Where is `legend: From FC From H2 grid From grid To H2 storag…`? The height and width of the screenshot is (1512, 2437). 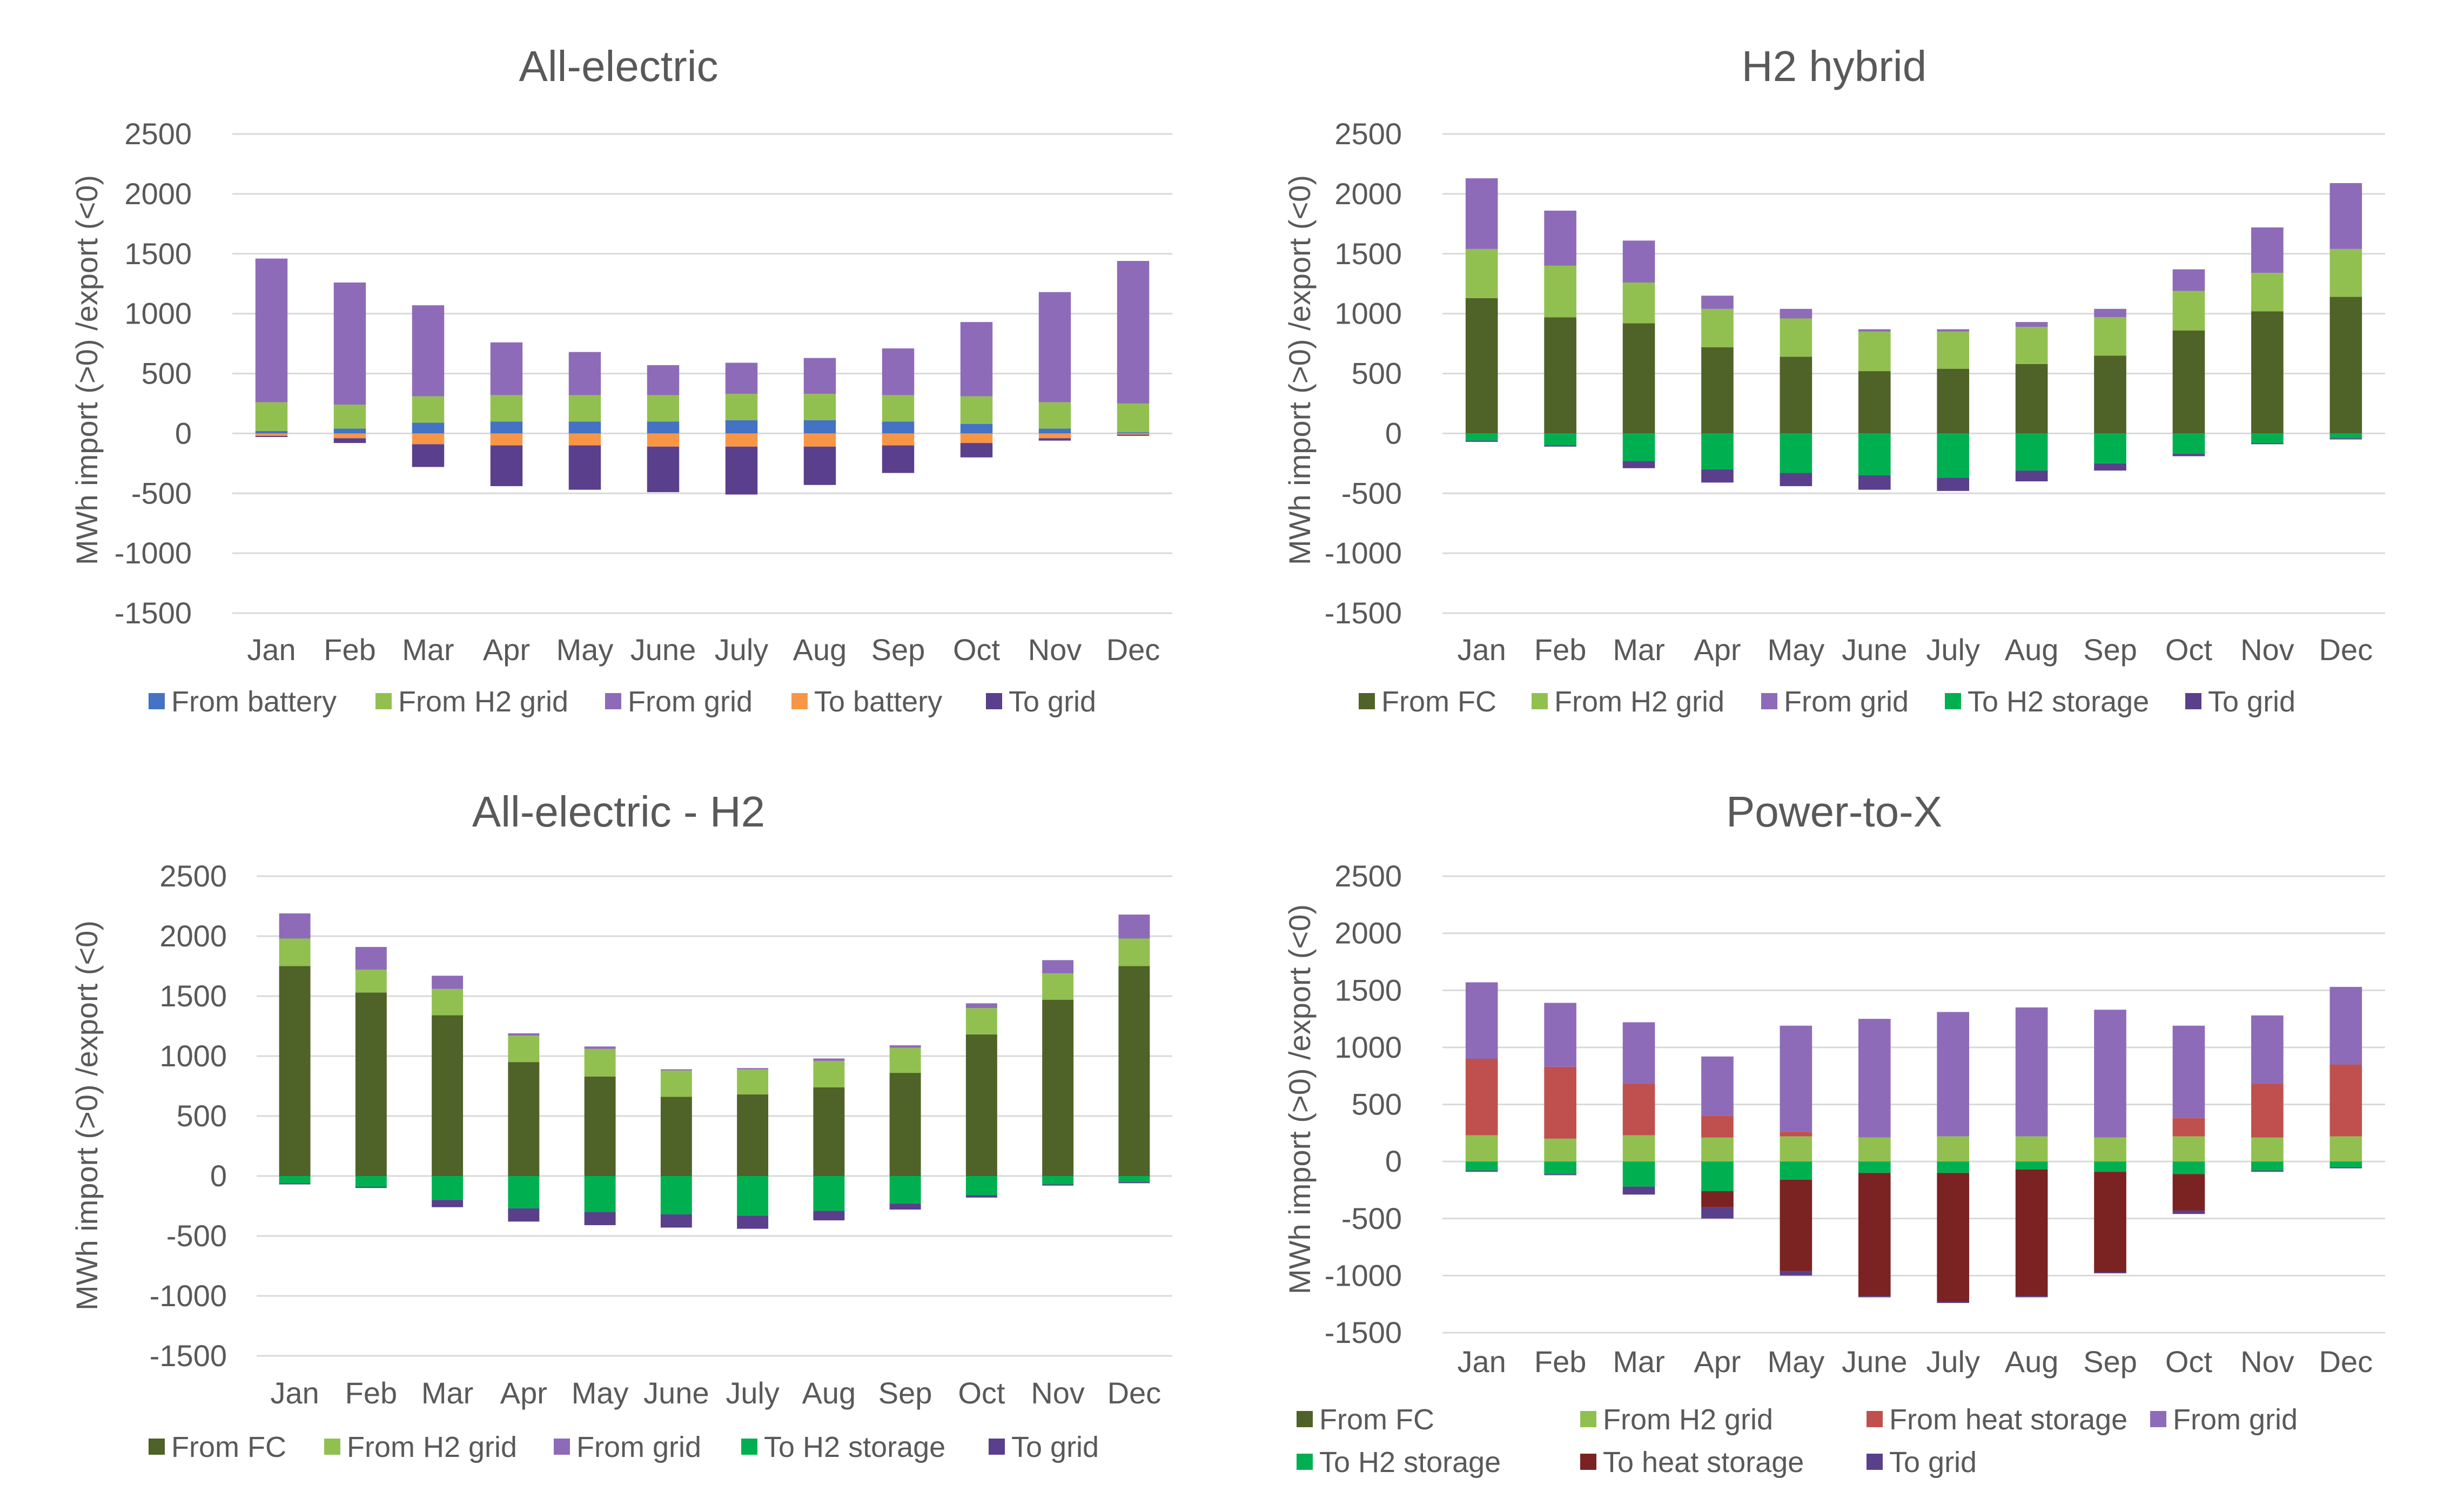
legend: From FC From H2 grid From grid To H2 storag… is located at coordinates (624, 1447).